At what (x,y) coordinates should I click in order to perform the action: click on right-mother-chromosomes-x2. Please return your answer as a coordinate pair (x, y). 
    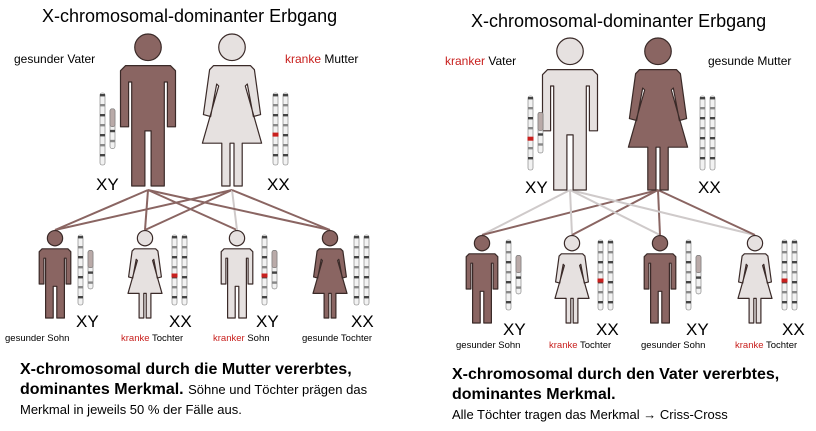
    Looking at the image, I should click on (712, 133).